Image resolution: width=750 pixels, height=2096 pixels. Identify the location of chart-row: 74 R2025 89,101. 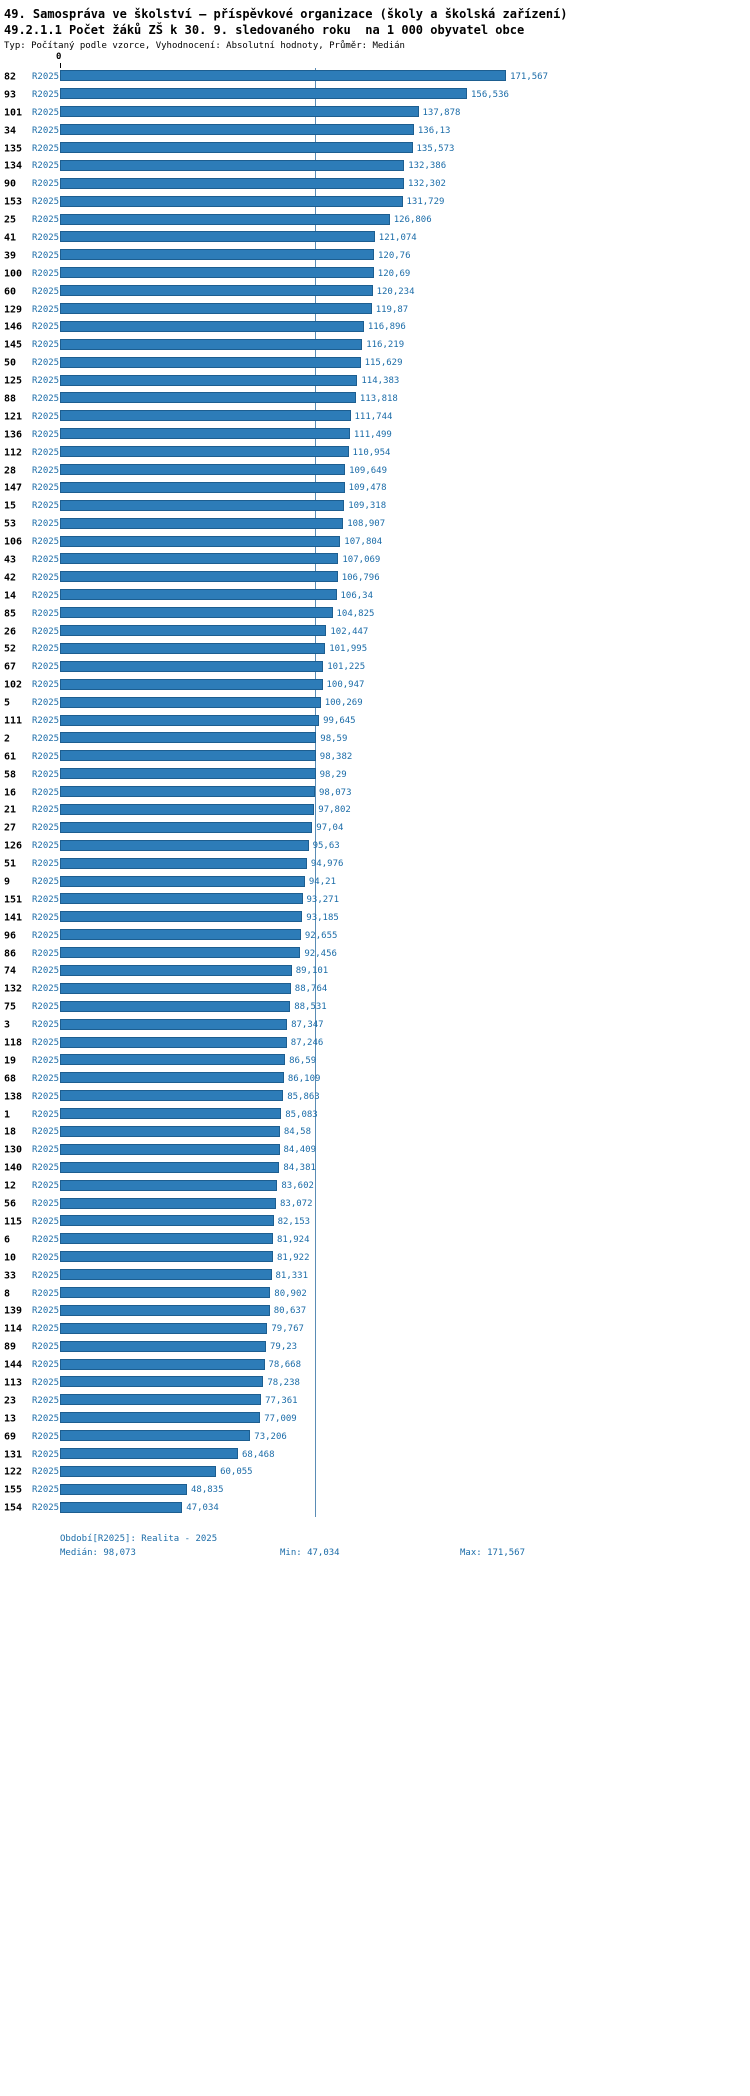
(375, 972).